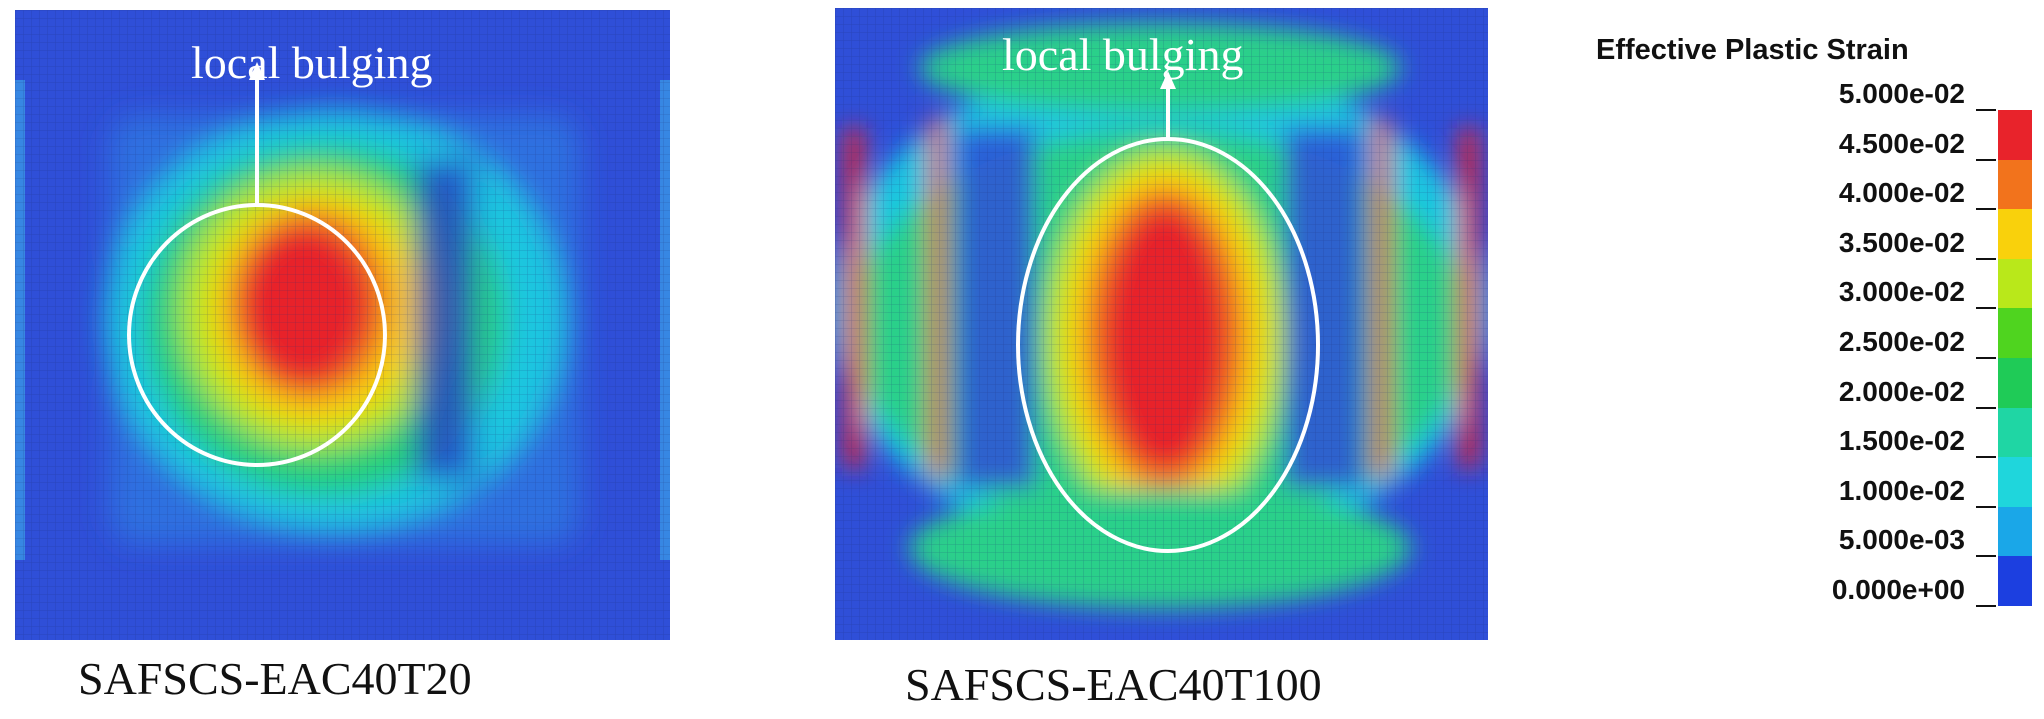 The height and width of the screenshot is (719, 2044). Describe the element at coordinates (1901, 242) in the screenshot. I see `legend-tick-label: 3.500e-02` at that location.